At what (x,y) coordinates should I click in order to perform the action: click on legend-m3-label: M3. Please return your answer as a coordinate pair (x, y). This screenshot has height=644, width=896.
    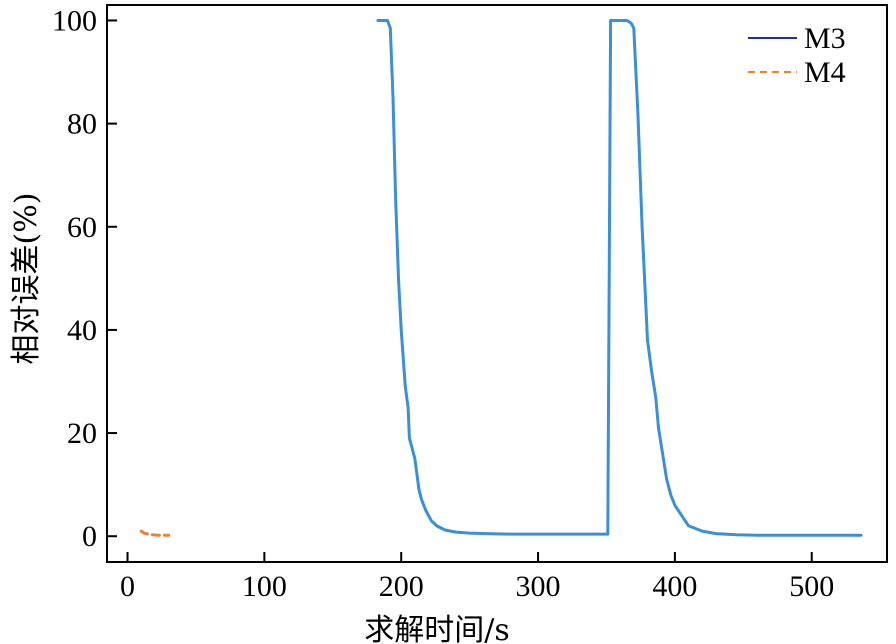
    Looking at the image, I should click on (825, 38).